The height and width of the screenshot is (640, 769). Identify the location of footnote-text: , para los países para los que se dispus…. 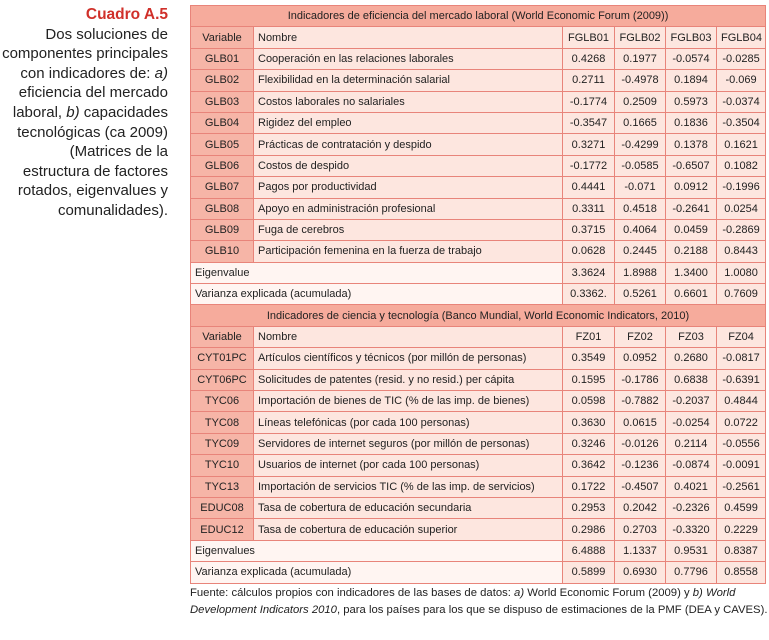
(552, 610).